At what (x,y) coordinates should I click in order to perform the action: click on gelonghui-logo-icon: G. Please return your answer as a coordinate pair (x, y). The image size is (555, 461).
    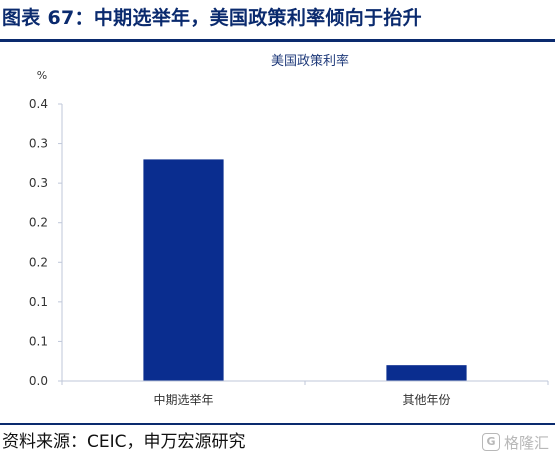
    Looking at the image, I should click on (490, 442).